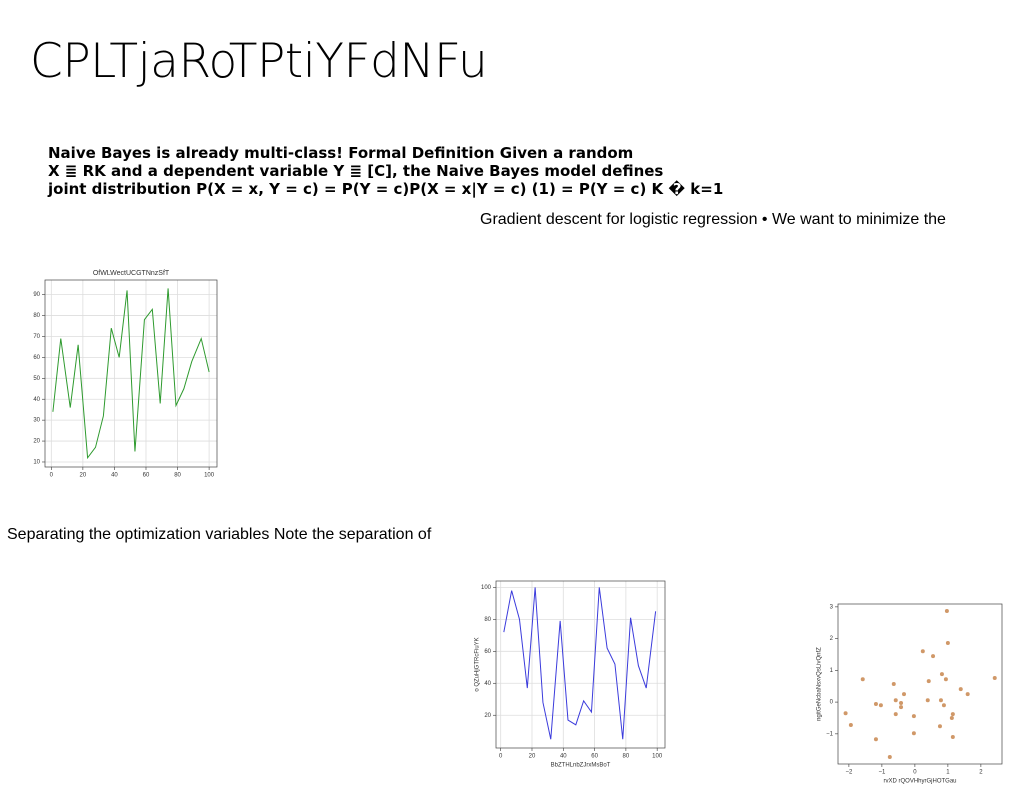 The image size is (1024, 788). What do you see at coordinates (830, 734) in the screenshot?
I see `y-tick-label: −1` at bounding box center [830, 734].